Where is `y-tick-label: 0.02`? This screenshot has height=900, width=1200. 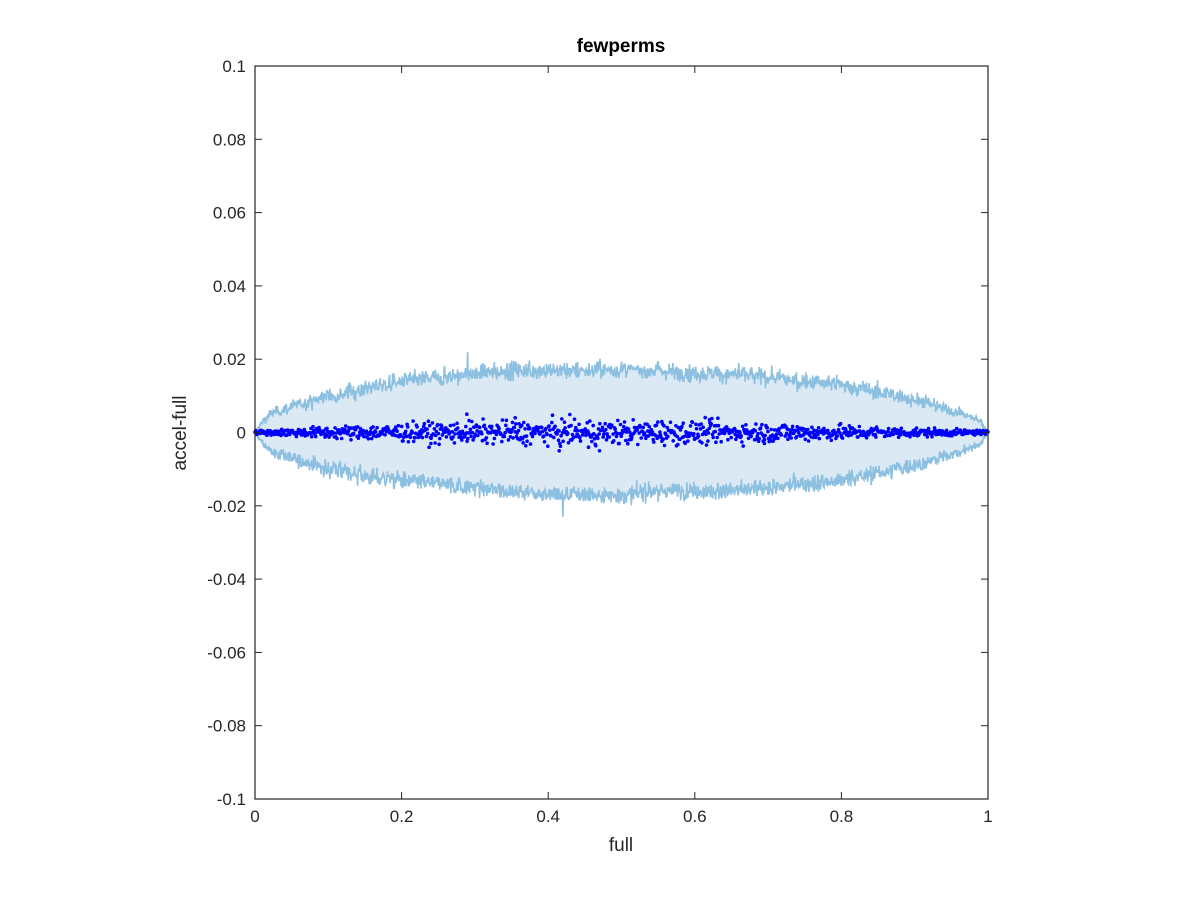
y-tick-label: 0.02 is located at coordinates (229, 359).